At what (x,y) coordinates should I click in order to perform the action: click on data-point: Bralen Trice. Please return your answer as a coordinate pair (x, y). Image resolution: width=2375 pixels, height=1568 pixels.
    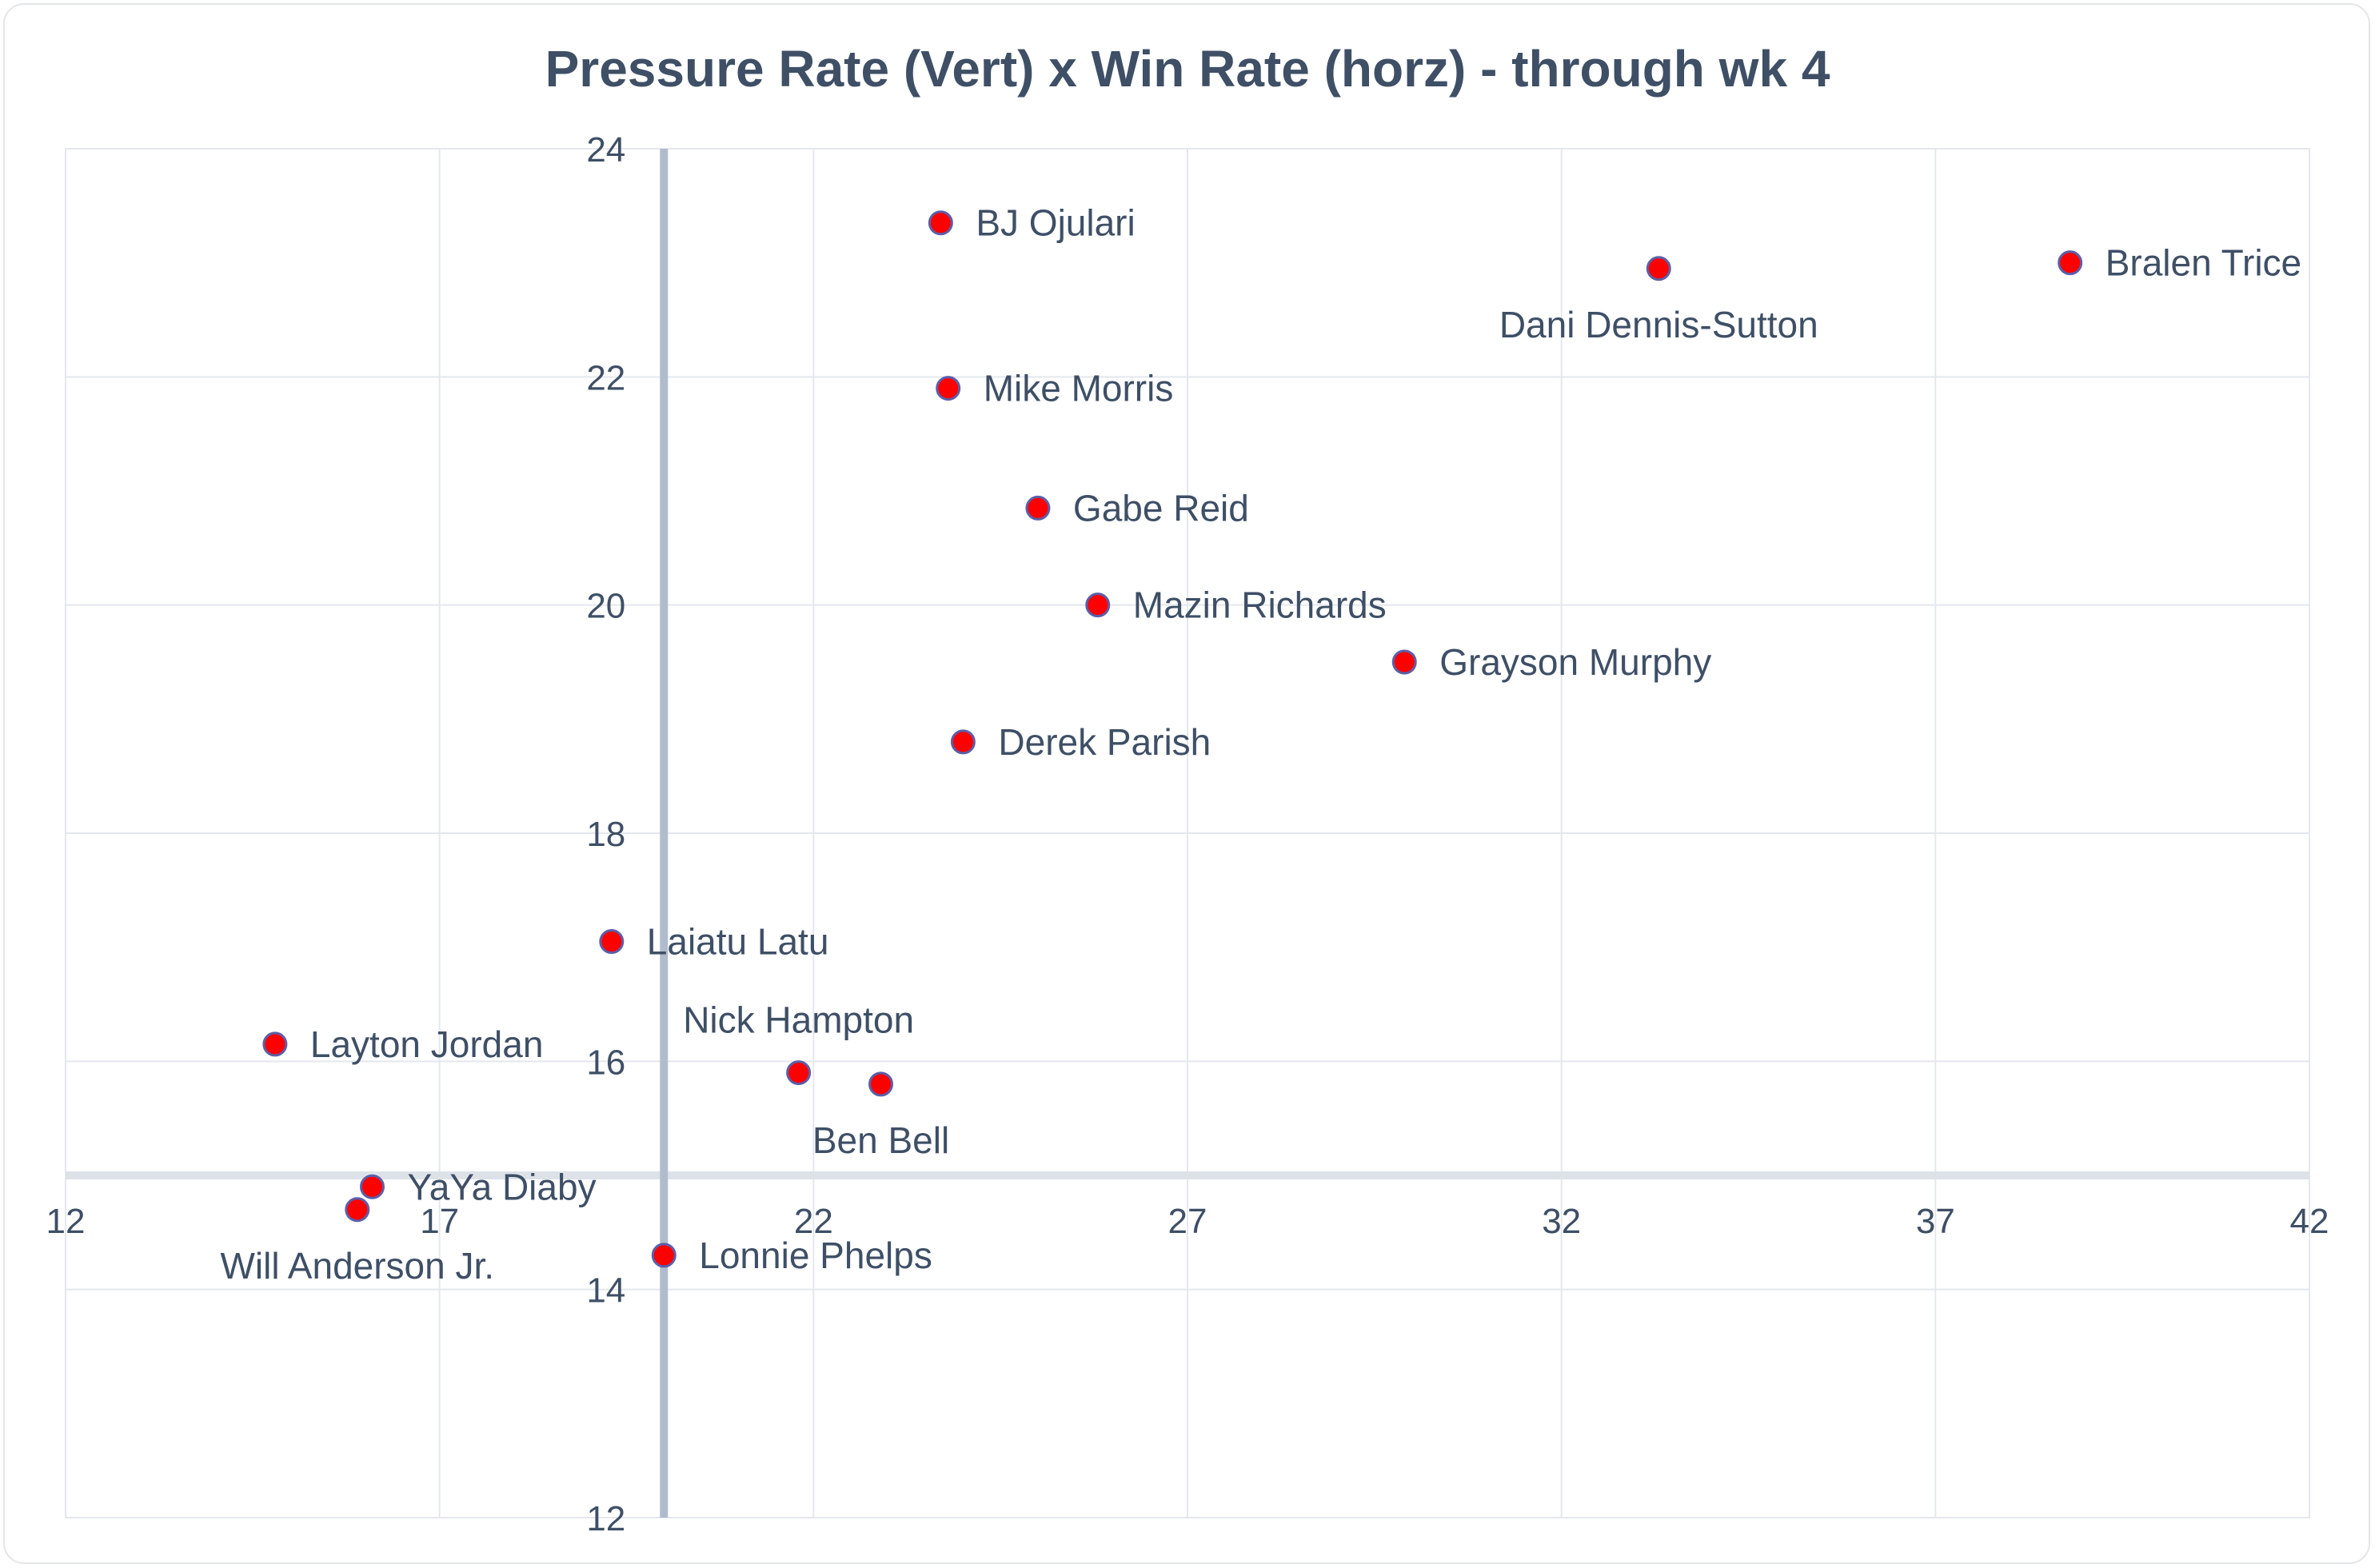
    Looking at the image, I should click on (2179, 263).